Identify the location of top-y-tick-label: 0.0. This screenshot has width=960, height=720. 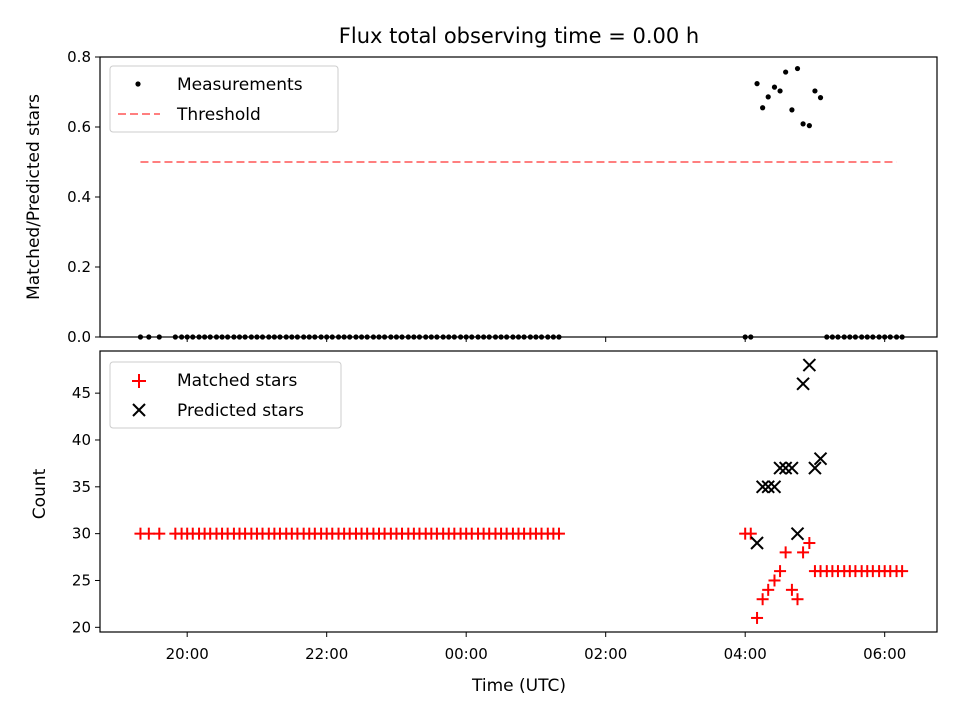
(79, 337).